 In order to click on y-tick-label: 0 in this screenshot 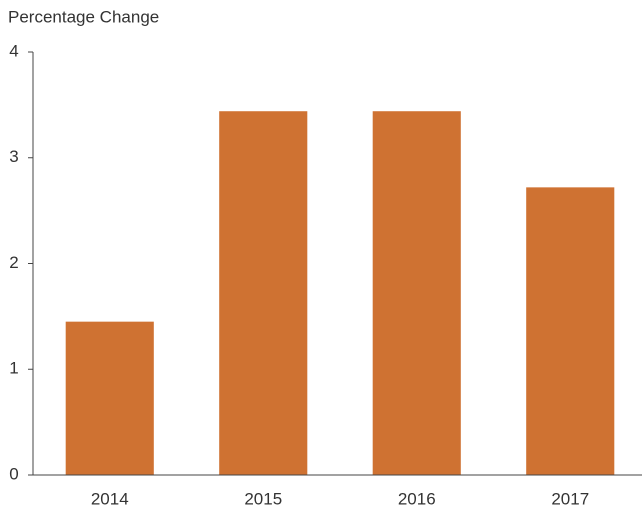, I will do `click(13, 473)`.